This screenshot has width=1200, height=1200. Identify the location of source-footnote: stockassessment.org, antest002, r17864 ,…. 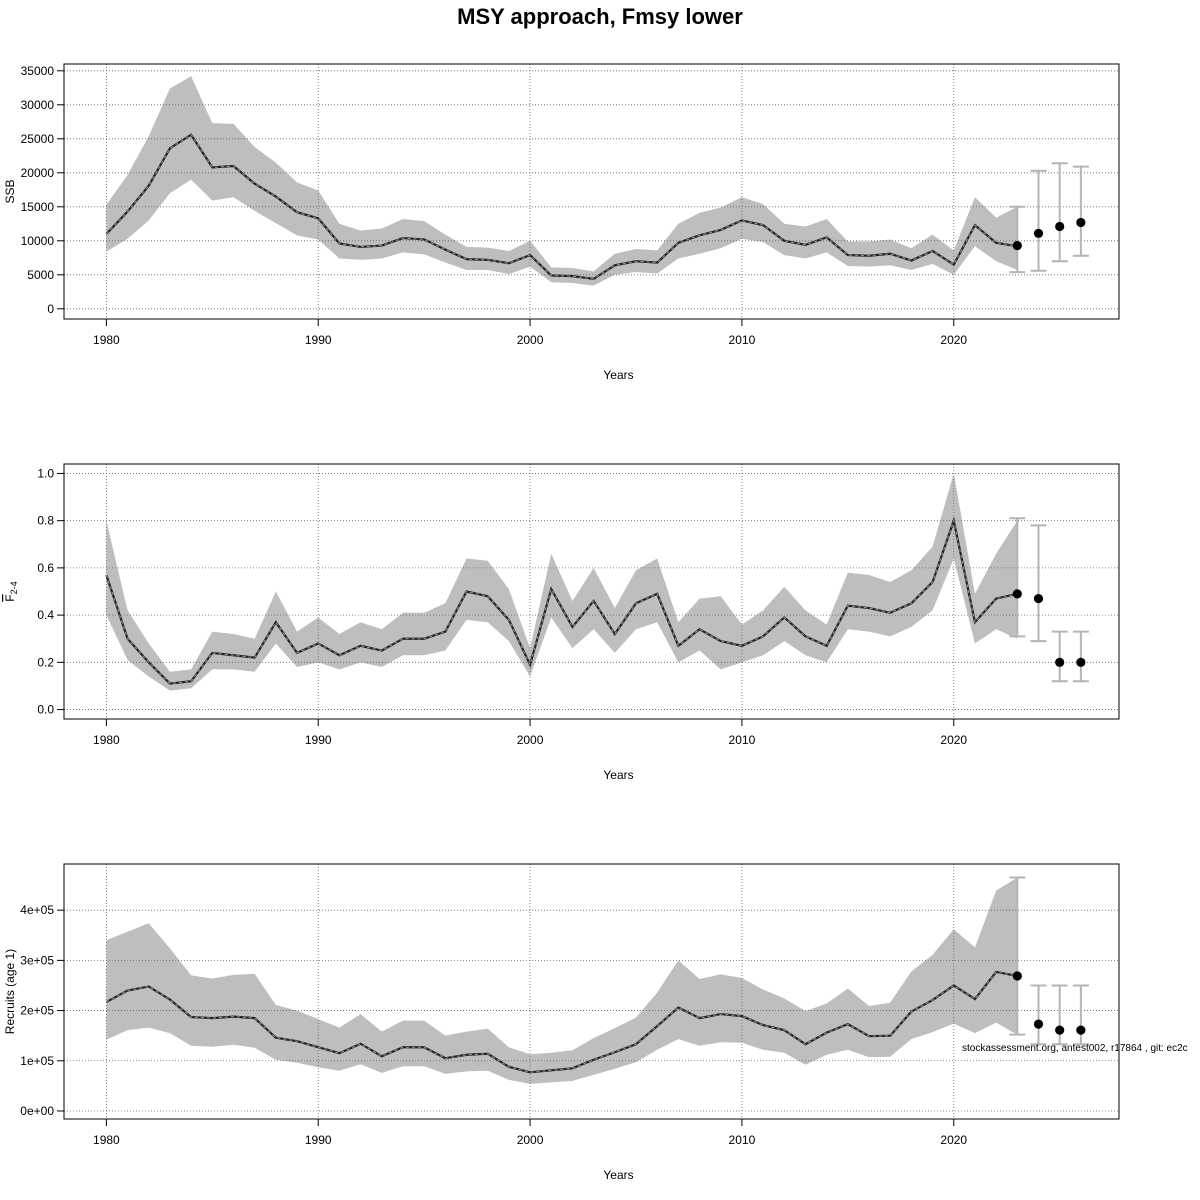
(1075, 1048).